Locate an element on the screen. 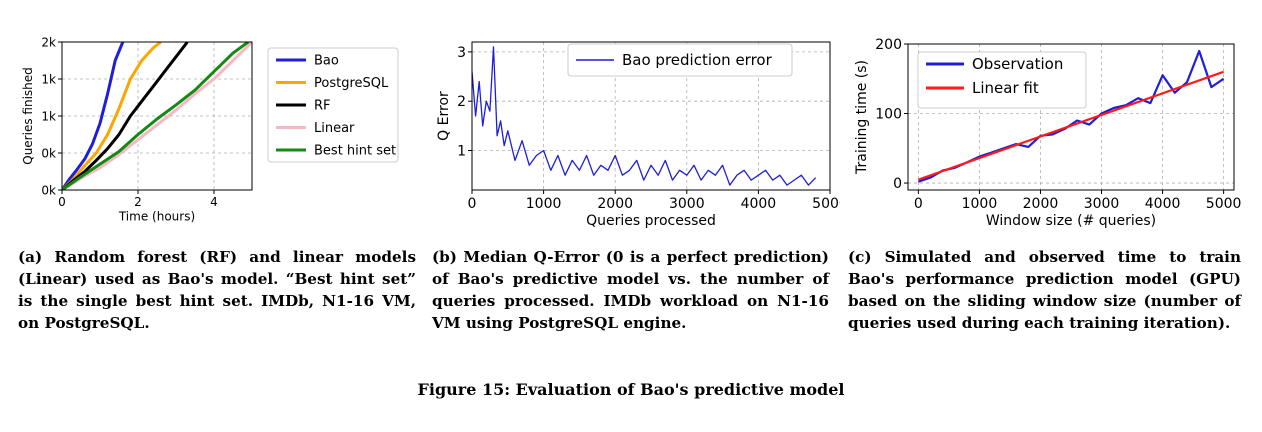  x-axis-label: Queries processed is located at coordinates (651, 221).